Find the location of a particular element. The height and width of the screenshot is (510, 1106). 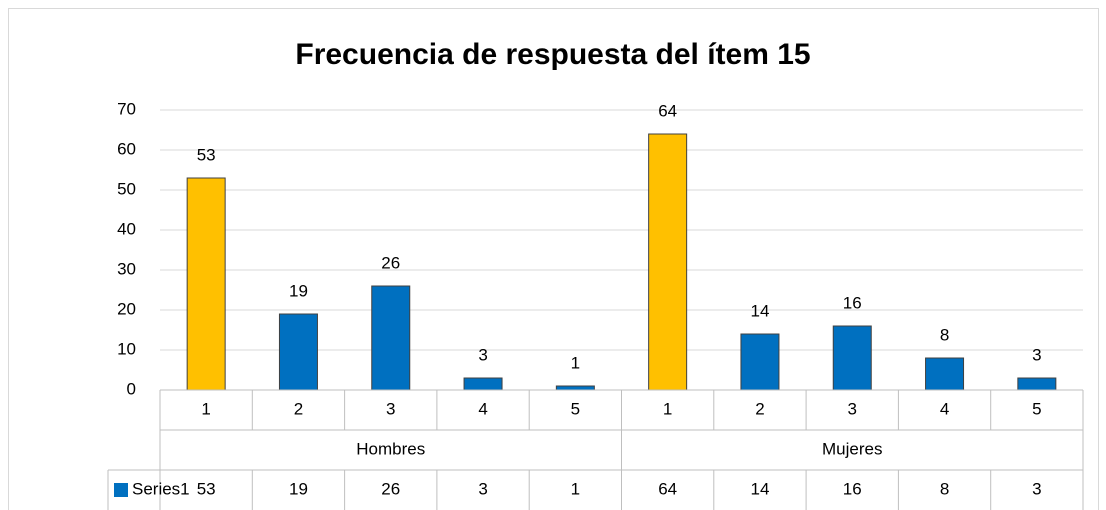

table-value: 14 is located at coordinates (759, 488).